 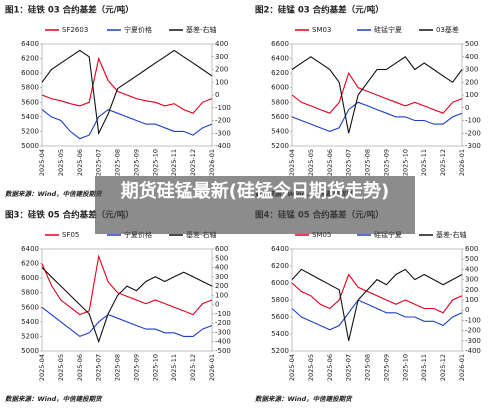 What do you see at coordinates (30, 351) in the screenshot?
I see `y-tick-label: 5000` at bounding box center [30, 351].